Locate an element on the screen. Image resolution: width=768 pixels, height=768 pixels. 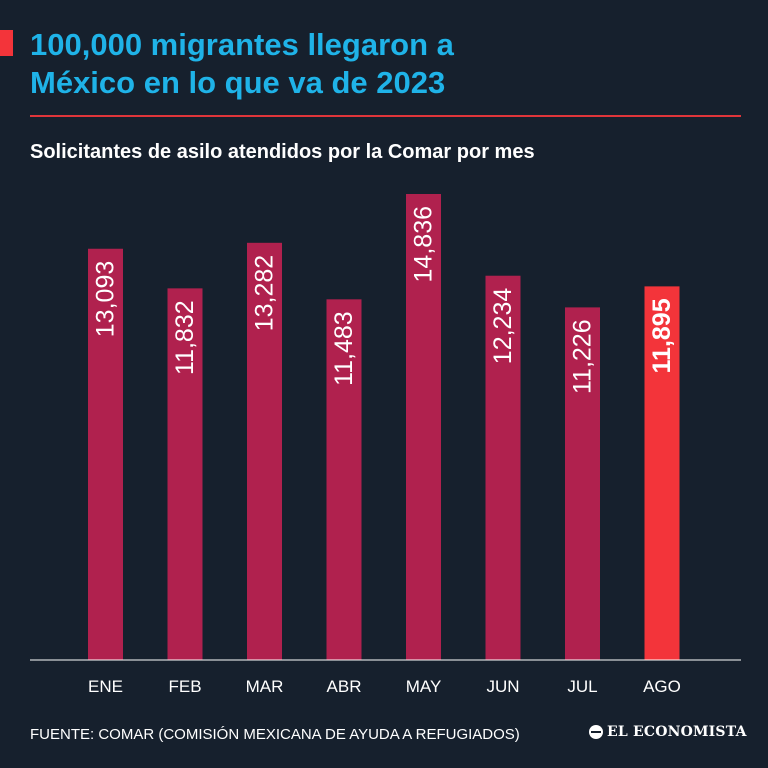
bar-jul is located at coordinates (582, 483).